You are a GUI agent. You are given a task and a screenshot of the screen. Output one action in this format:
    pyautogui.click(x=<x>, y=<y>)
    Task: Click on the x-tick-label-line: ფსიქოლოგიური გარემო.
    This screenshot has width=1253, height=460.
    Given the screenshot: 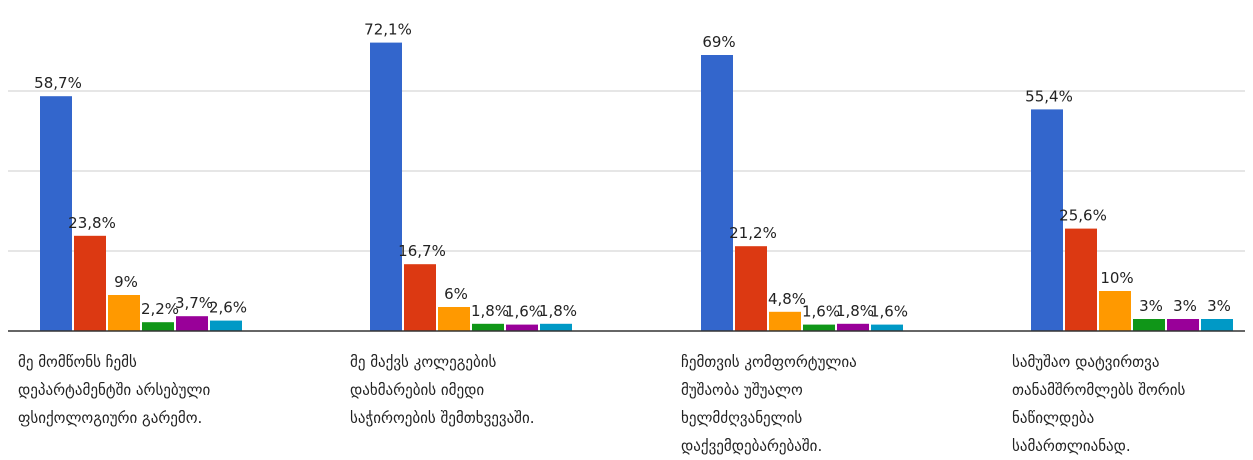 What is the action you would take?
    pyautogui.click(x=110, y=418)
    